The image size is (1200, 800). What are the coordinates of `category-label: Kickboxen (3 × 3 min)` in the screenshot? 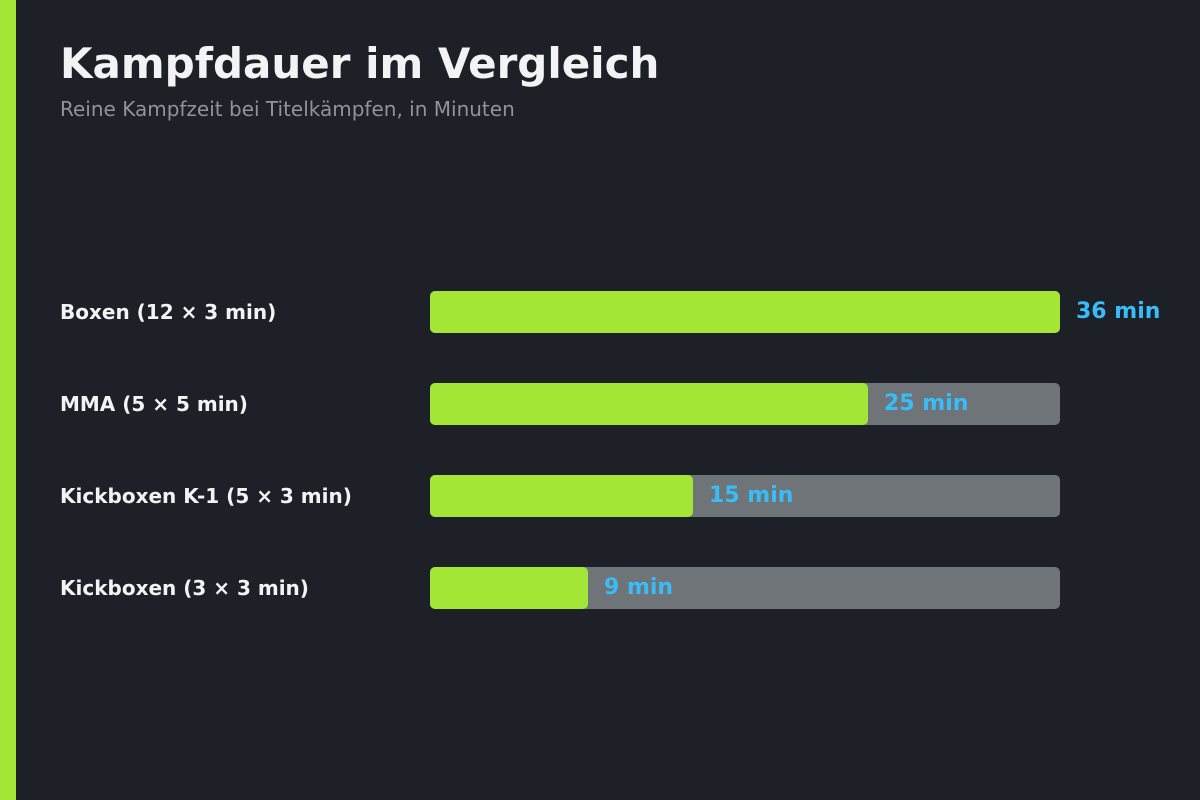 It's located at (184, 588).